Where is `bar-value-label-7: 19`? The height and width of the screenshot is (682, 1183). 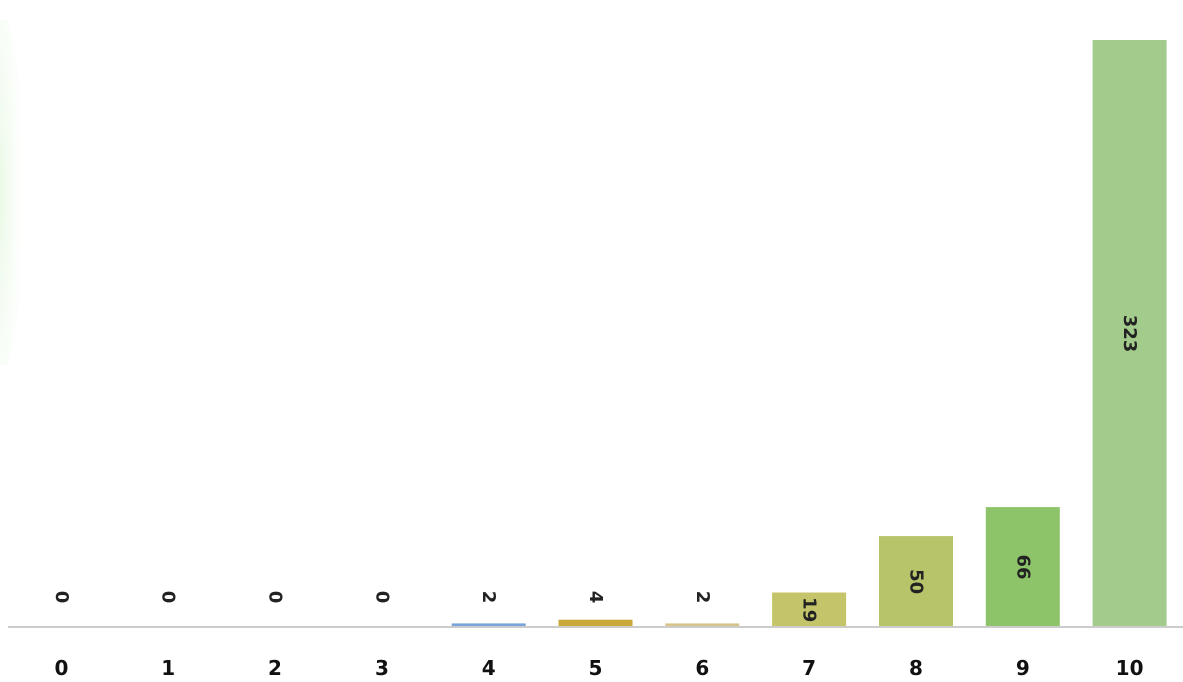
bar-value-label-7: 19 is located at coordinates (809, 609).